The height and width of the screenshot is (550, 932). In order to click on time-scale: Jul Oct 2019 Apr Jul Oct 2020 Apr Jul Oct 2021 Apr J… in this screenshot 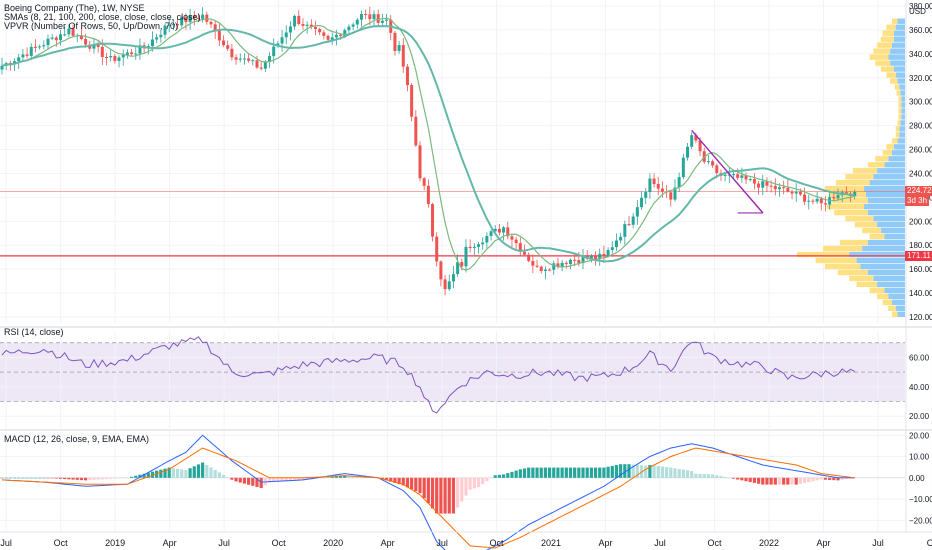, I will do `click(466, 539)`.